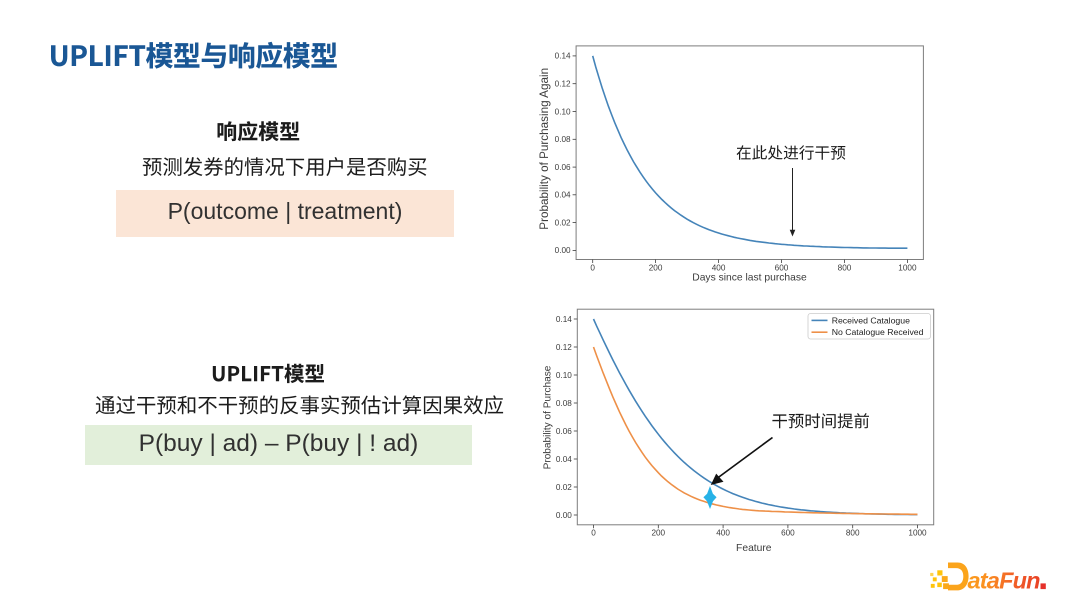  What do you see at coordinates (544, 149) in the screenshot?
I see `svg-text:Probability of Purchasing Agai: Probability of Purchasing Again` at bounding box center [544, 149].